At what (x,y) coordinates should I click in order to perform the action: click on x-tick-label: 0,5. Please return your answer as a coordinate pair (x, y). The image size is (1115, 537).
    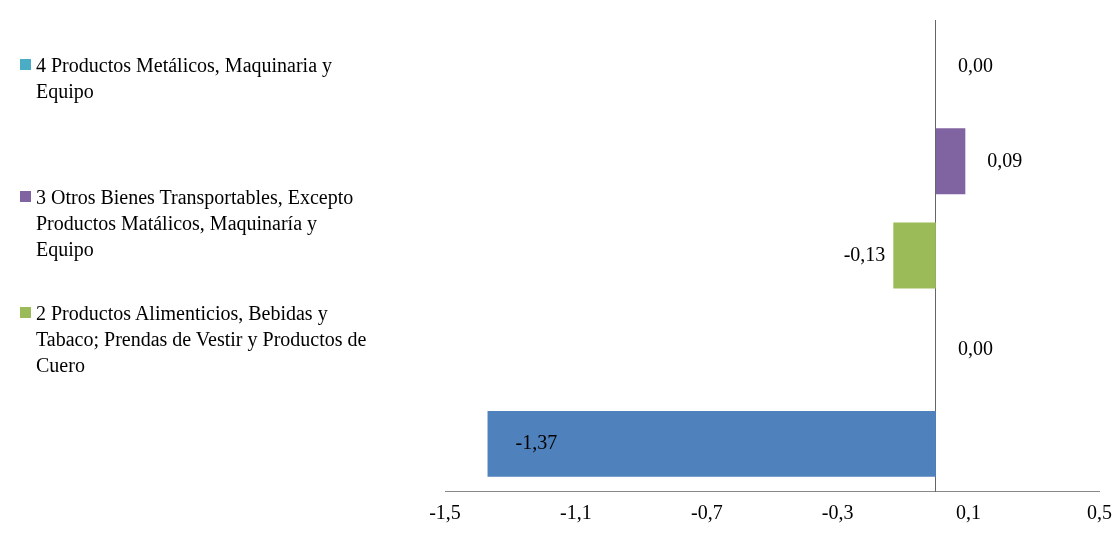
    Looking at the image, I should click on (1099, 512).